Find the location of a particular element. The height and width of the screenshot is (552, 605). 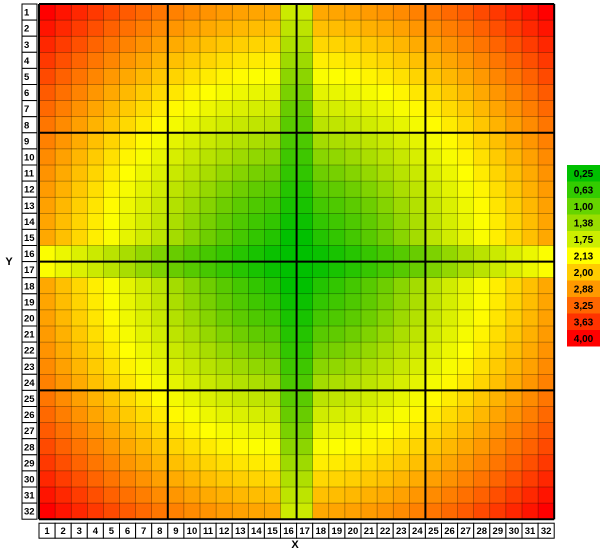

x-tick-label: 21 is located at coordinates (369, 531).